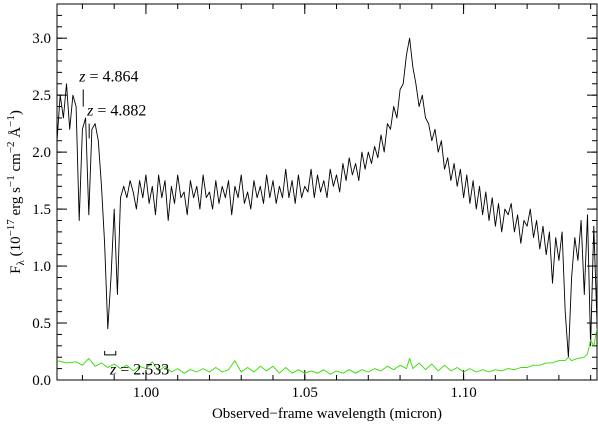 The height and width of the screenshot is (425, 598). What do you see at coordinates (21, 263) in the screenshot?
I see `y-axis-title-lambda: λ` at bounding box center [21, 263].